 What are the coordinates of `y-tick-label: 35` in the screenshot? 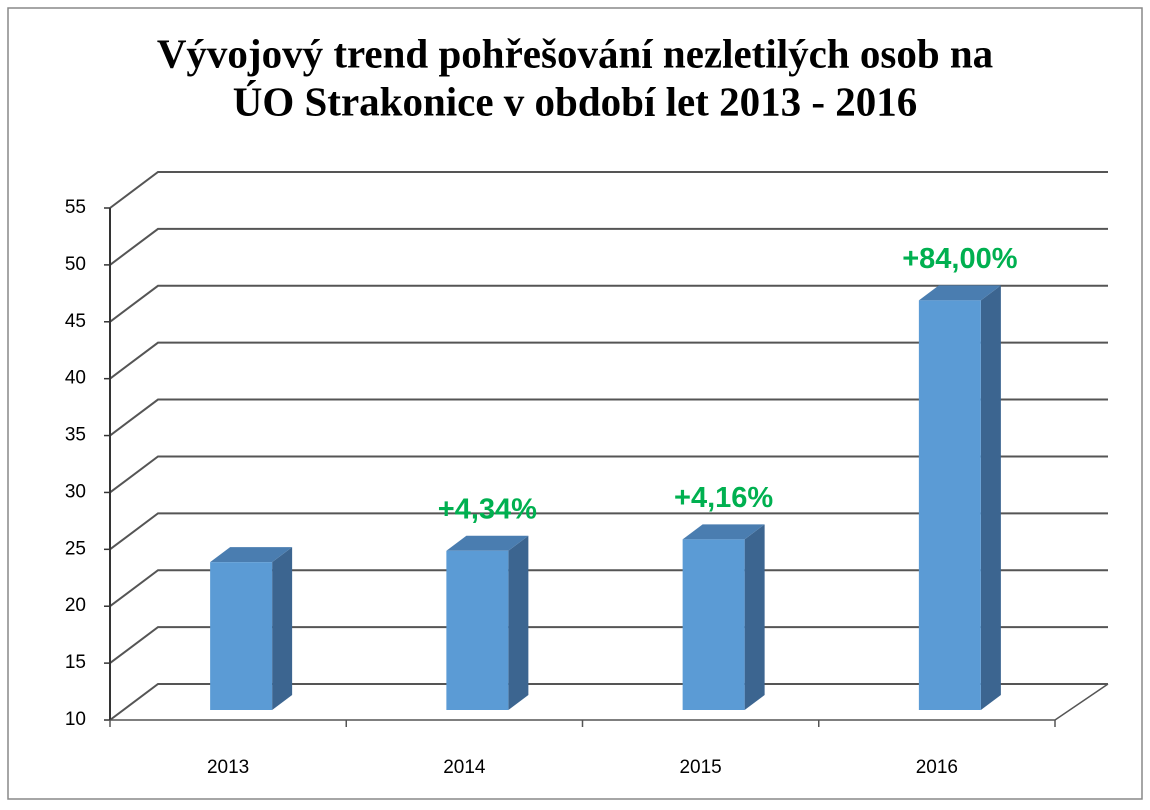 It's located at (75, 435).